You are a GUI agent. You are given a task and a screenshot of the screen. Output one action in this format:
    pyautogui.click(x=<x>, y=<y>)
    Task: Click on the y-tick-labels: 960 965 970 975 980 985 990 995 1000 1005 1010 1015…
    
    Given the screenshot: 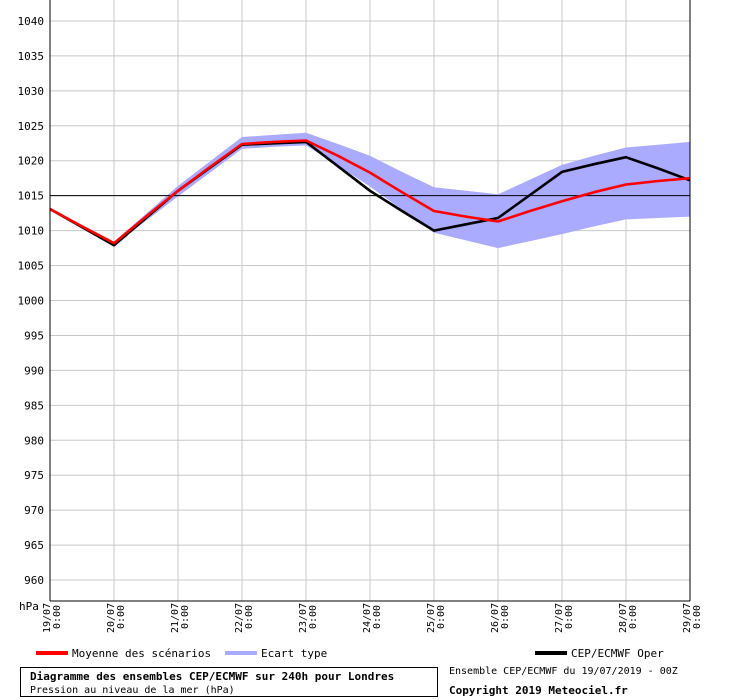 What is the action you would take?
    pyautogui.click(x=31, y=314)
    